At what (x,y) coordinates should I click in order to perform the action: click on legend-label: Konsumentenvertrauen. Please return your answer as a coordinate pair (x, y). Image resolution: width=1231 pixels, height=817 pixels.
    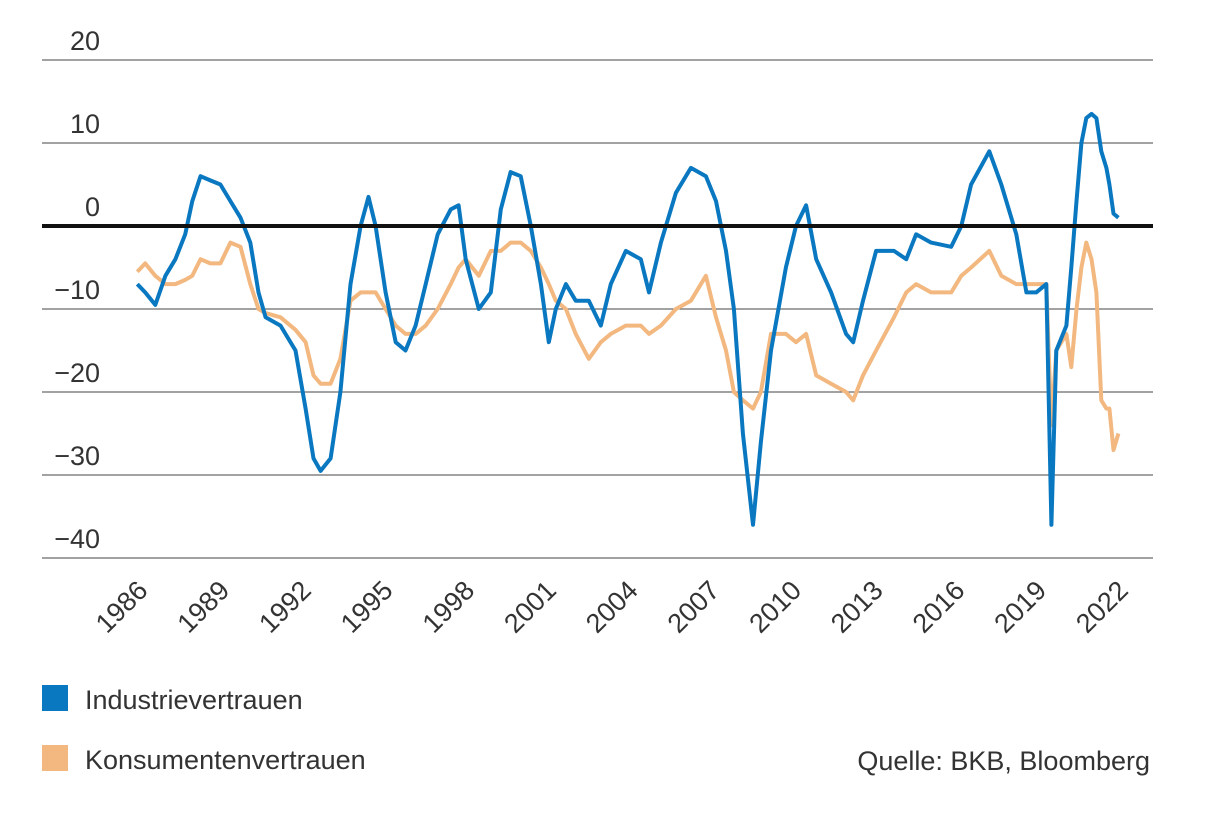
    Looking at the image, I should click on (225, 760).